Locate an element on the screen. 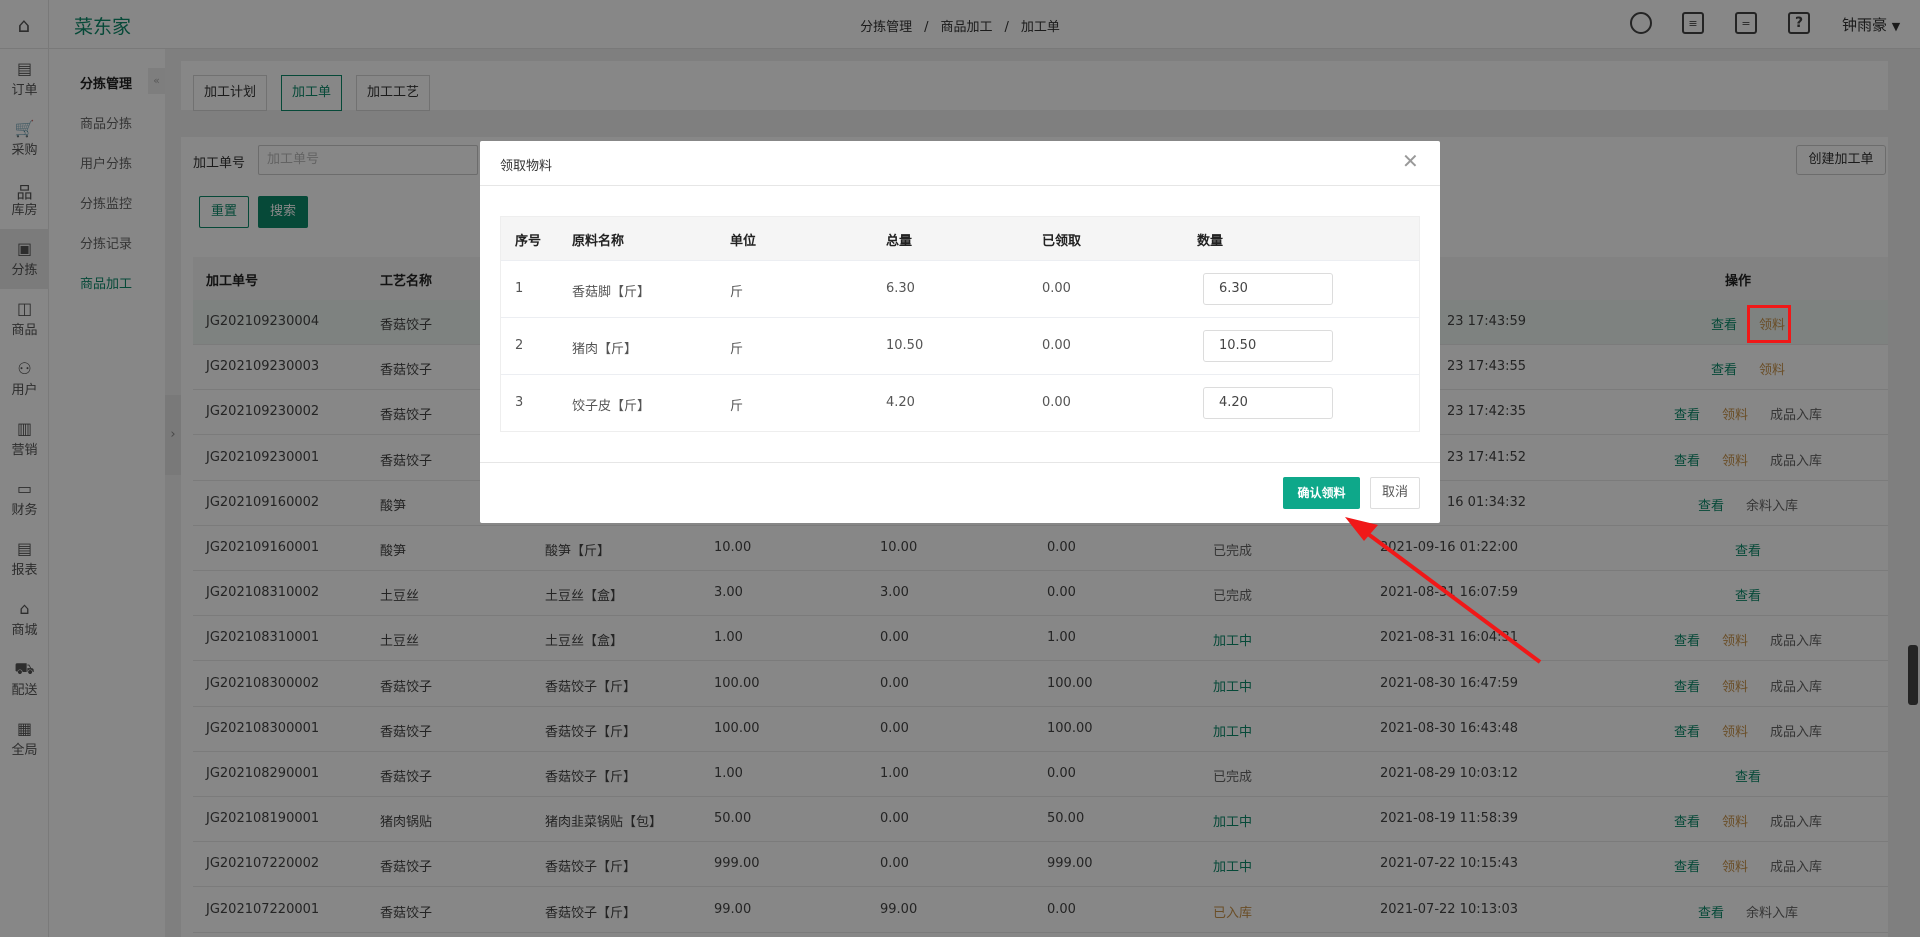 Image resolution: width=1920 pixels, height=937 pixels. quantity-input: 10.50 is located at coordinates (1268, 346).